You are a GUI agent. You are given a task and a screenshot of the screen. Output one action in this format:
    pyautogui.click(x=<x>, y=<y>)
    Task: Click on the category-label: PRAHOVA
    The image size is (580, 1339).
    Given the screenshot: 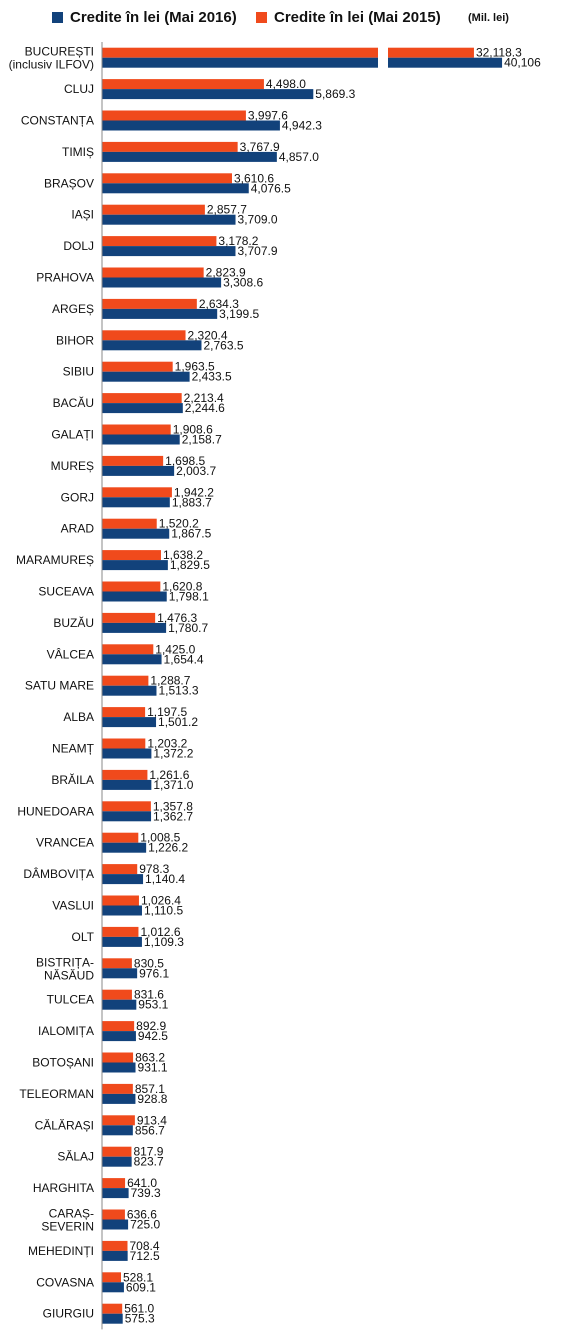 What is the action you would take?
    pyautogui.click(x=65, y=278)
    